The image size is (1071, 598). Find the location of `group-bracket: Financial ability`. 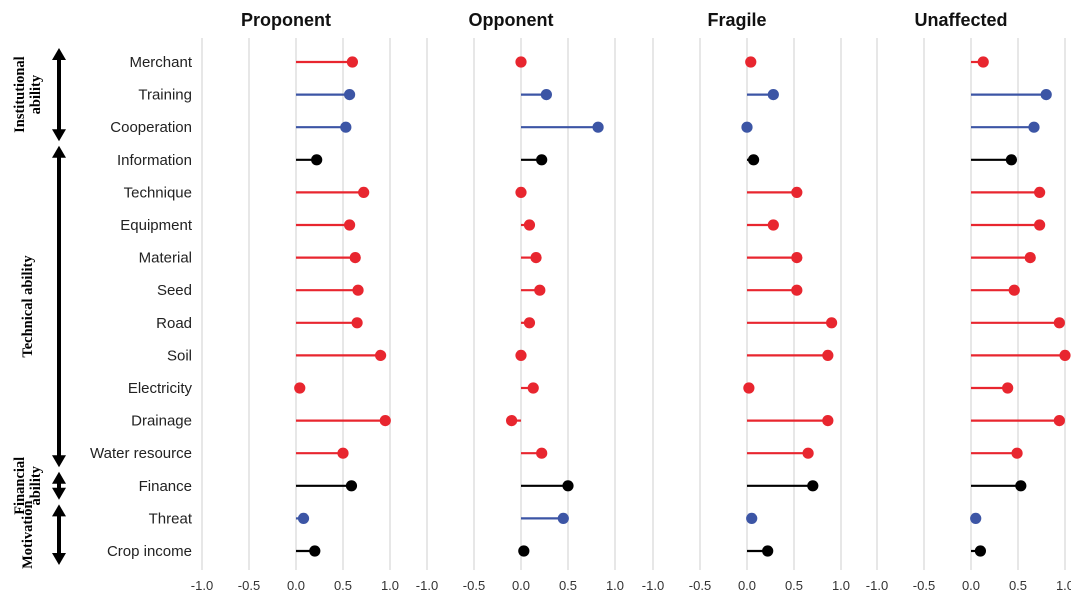

group-bracket: Financial ability is located at coordinates (39, 486).